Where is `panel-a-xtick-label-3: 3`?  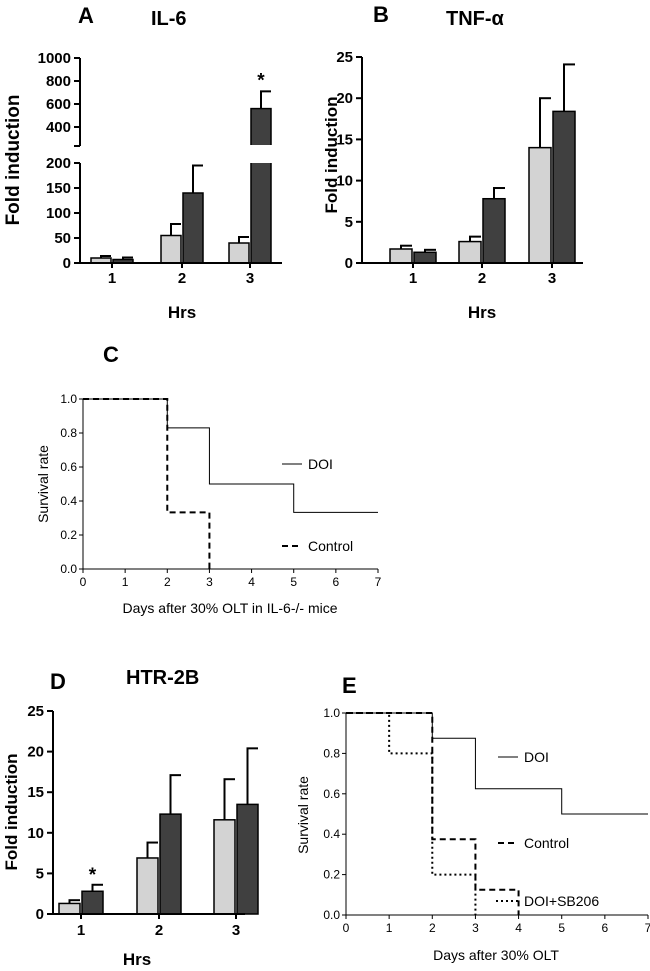 panel-a-xtick-label-3: 3 is located at coordinates (250, 278).